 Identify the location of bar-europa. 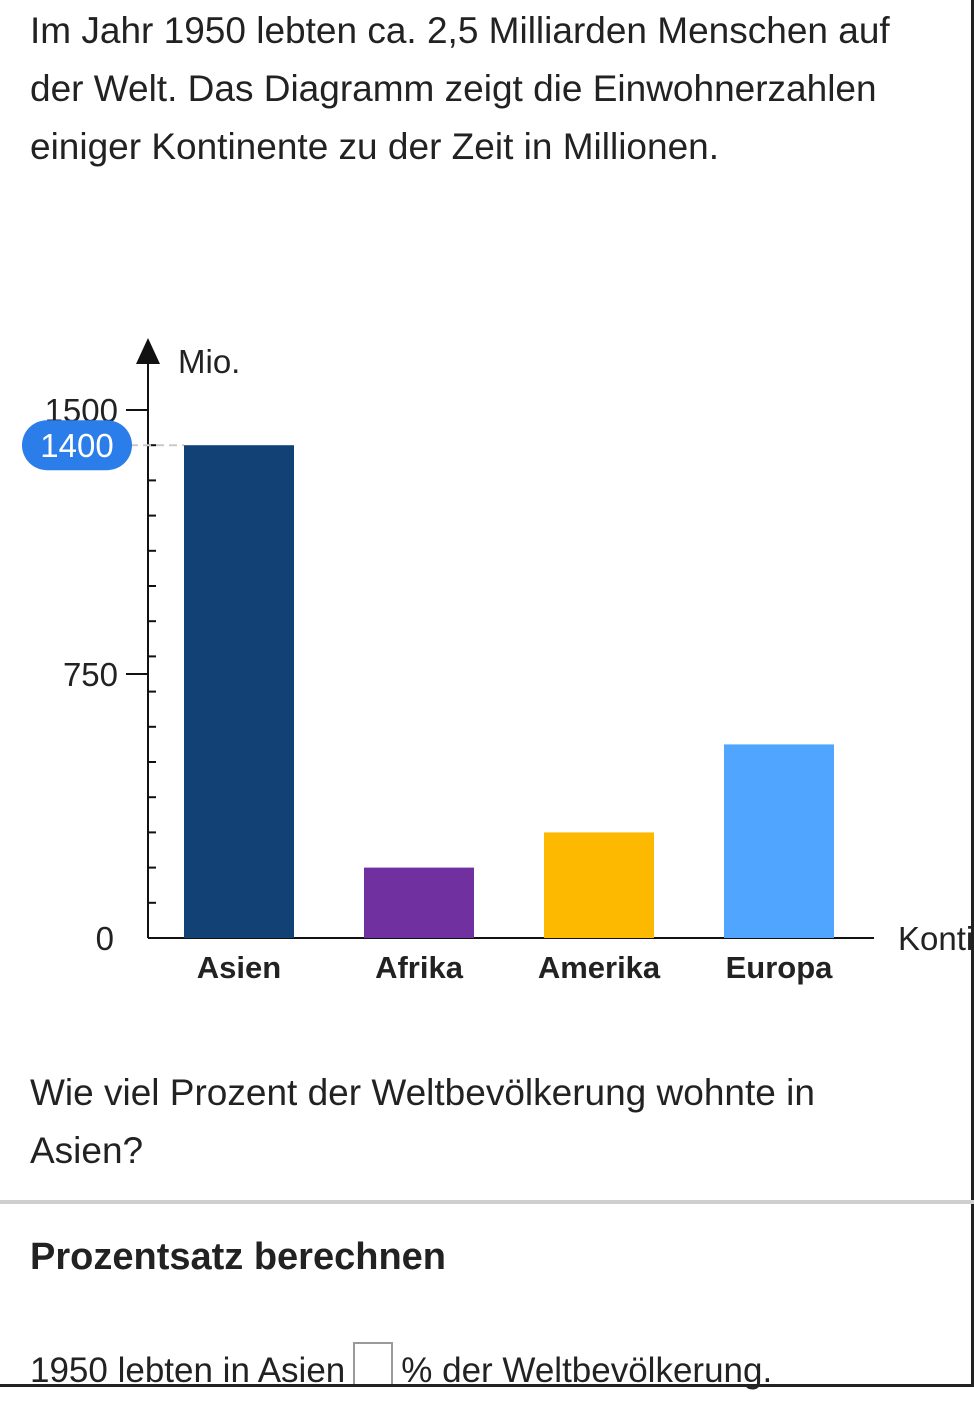
(779, 841).